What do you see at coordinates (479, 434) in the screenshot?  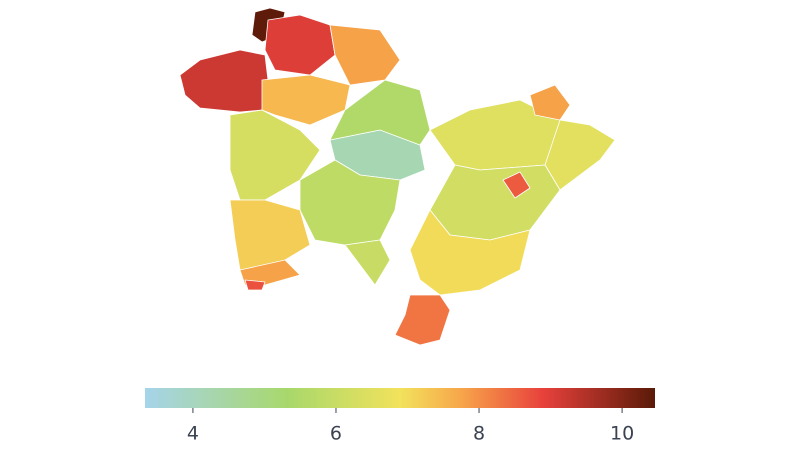 I see `colorbar-tick-label: 8` at bounding box center [479, 434].